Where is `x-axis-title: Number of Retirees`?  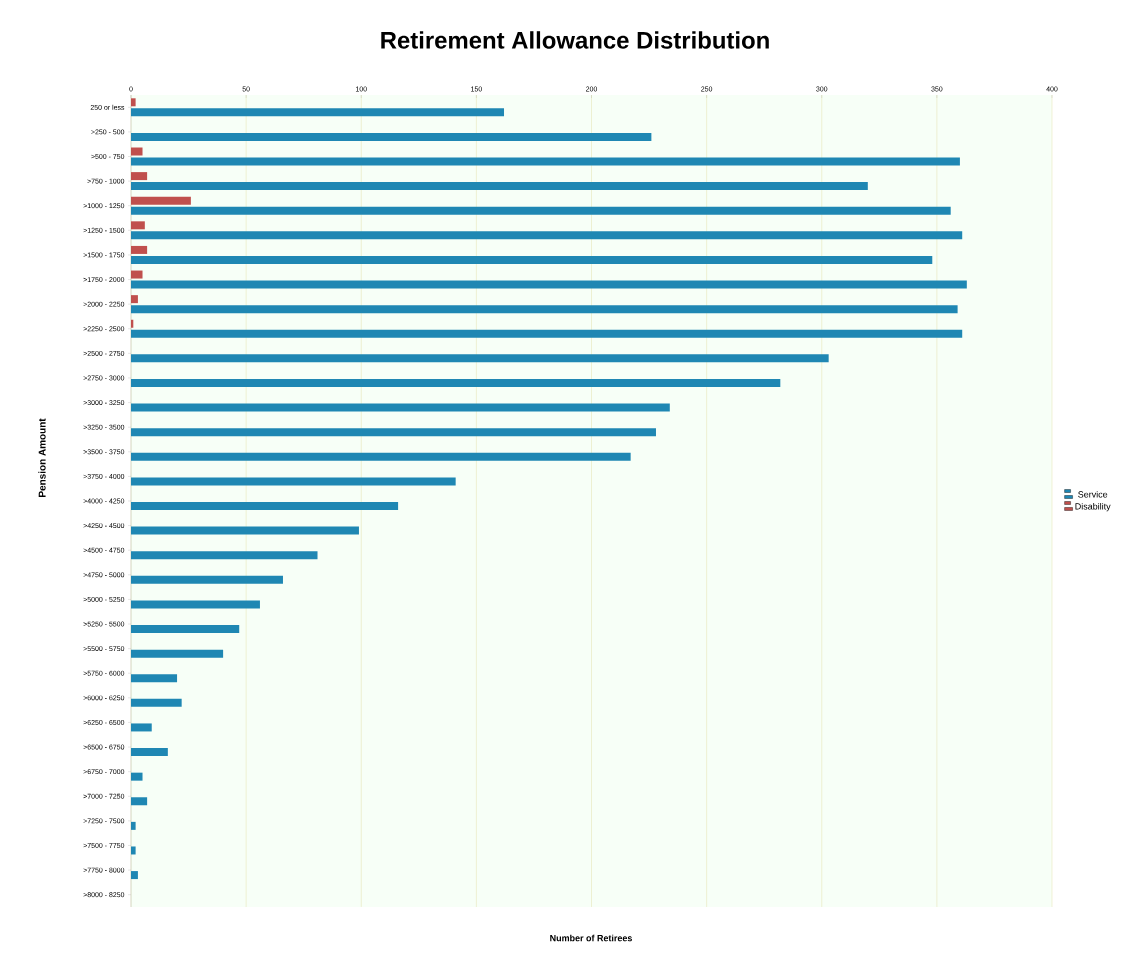
x-axis-title: Number of Retirees is located at coordinates (591, 938).